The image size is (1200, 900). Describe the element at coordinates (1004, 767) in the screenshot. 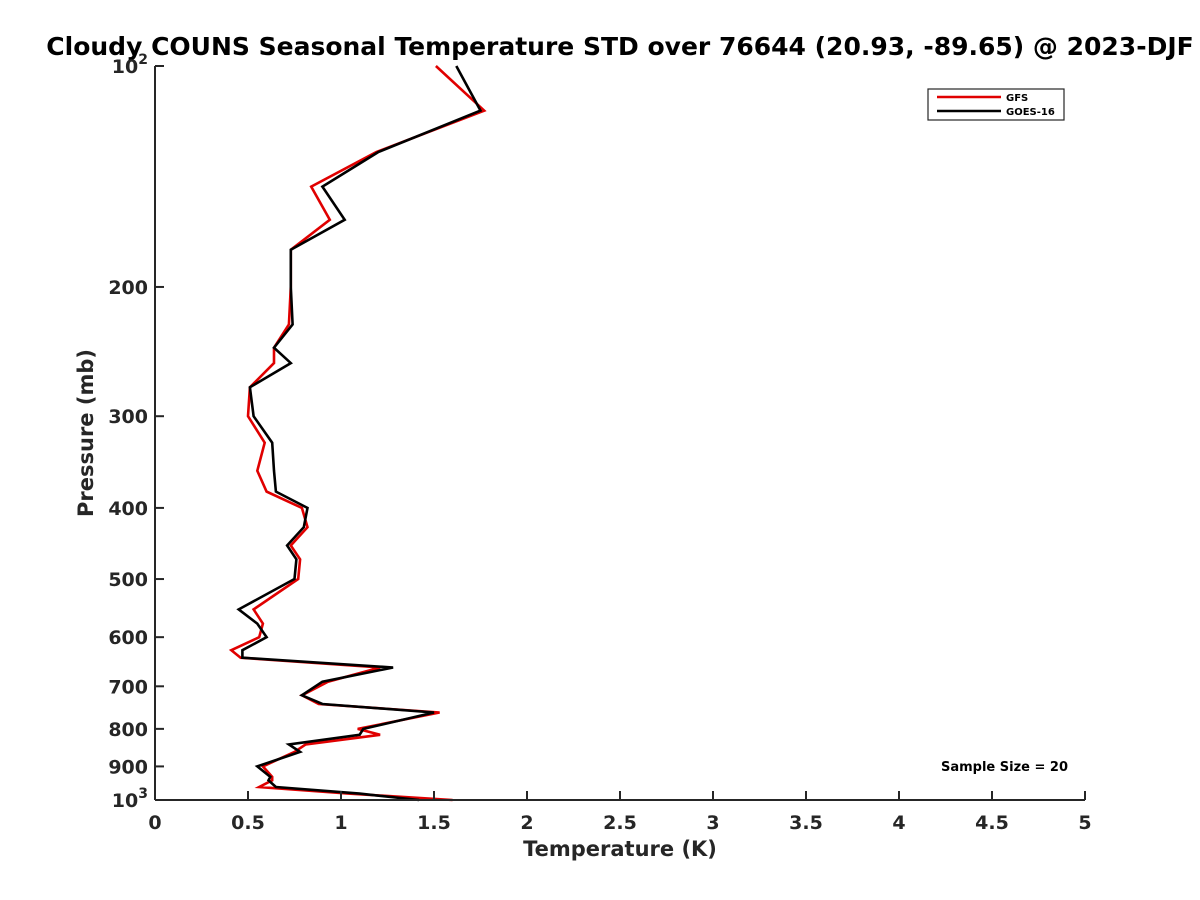

I see `sample-size-annotation: Sample Size = 20` at that location.